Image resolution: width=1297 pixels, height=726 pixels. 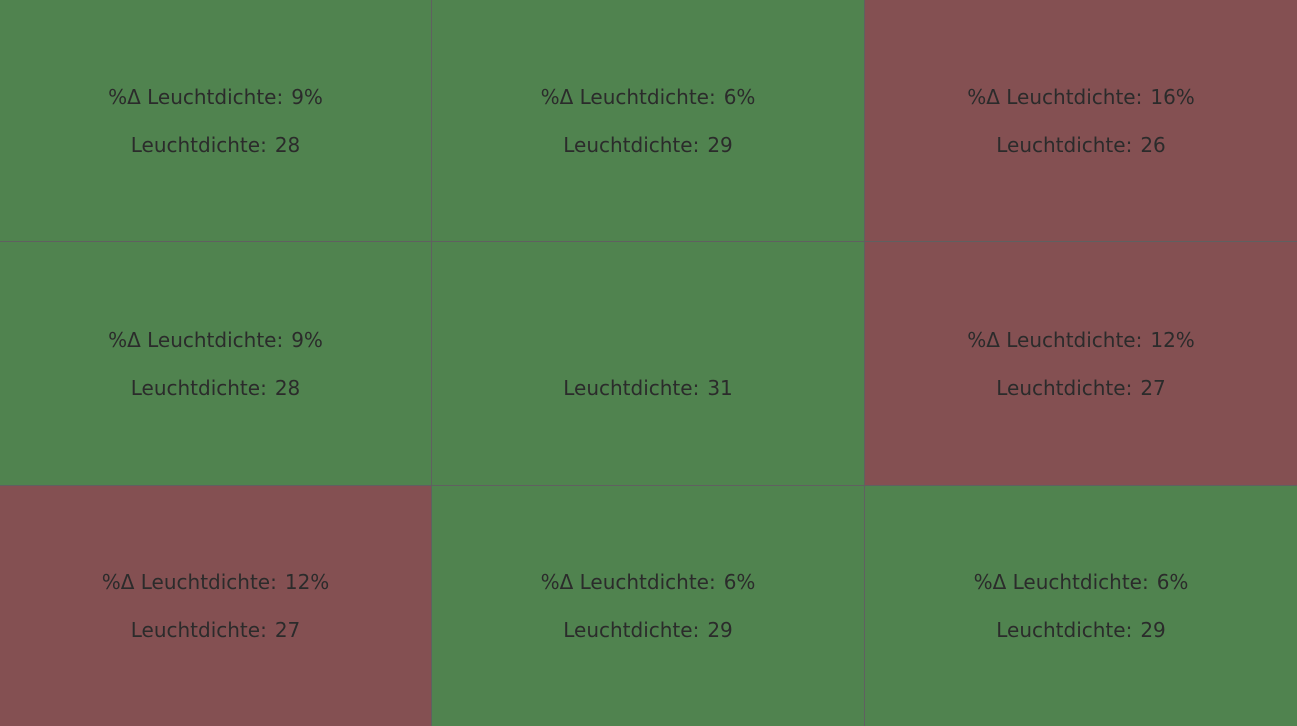 What do you see at coordinates (1172, 96) in the screenshot?
I see `delta-luminance-value: 16%` at bounding box center [1172, 96].